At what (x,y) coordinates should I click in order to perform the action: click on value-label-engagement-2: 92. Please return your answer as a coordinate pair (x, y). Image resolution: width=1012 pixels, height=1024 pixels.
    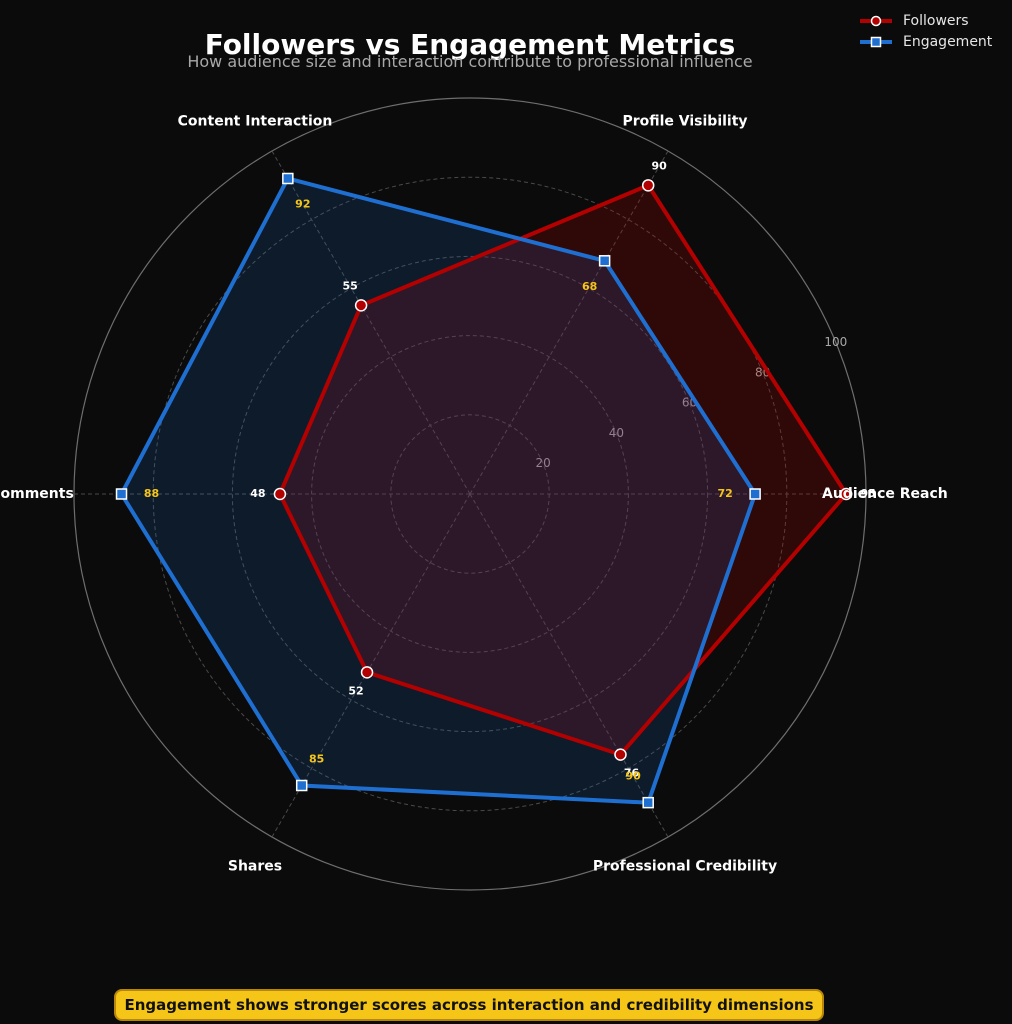
    Looking at the image, I should click on (302, 203).